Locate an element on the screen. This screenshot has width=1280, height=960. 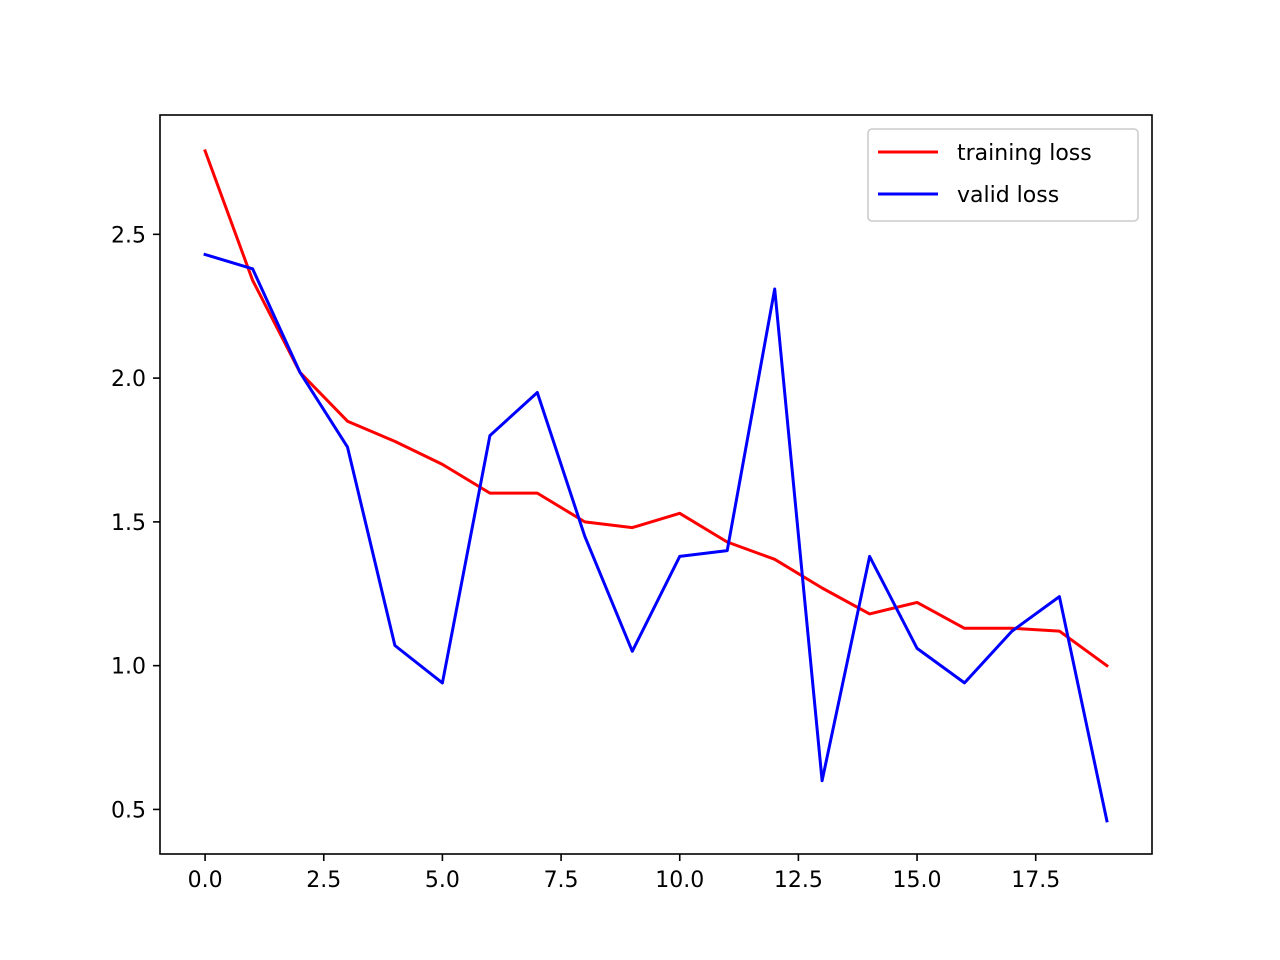
y-tick-label: 1.5 is located at coordinates (128, 523).